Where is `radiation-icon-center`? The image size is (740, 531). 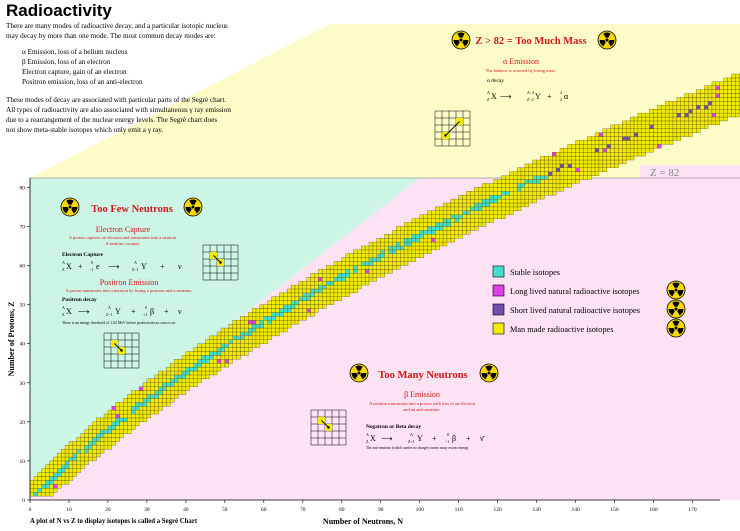 radiation-icon-center is located at coordinates (676, 309).